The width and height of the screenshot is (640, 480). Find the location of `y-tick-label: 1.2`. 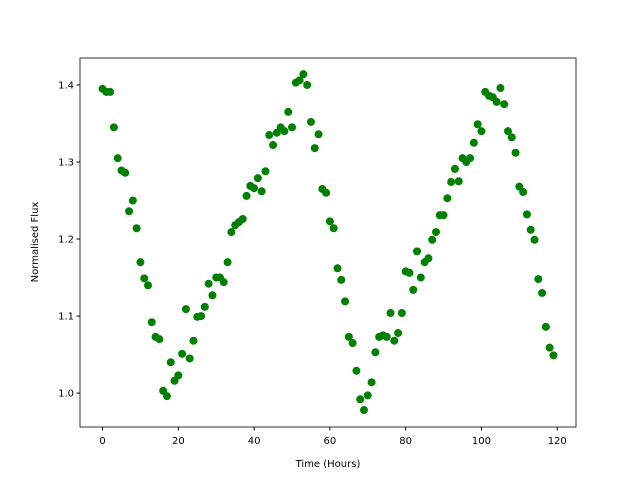

y-tick-label: 1.2 is located at coordinates (66, 240).